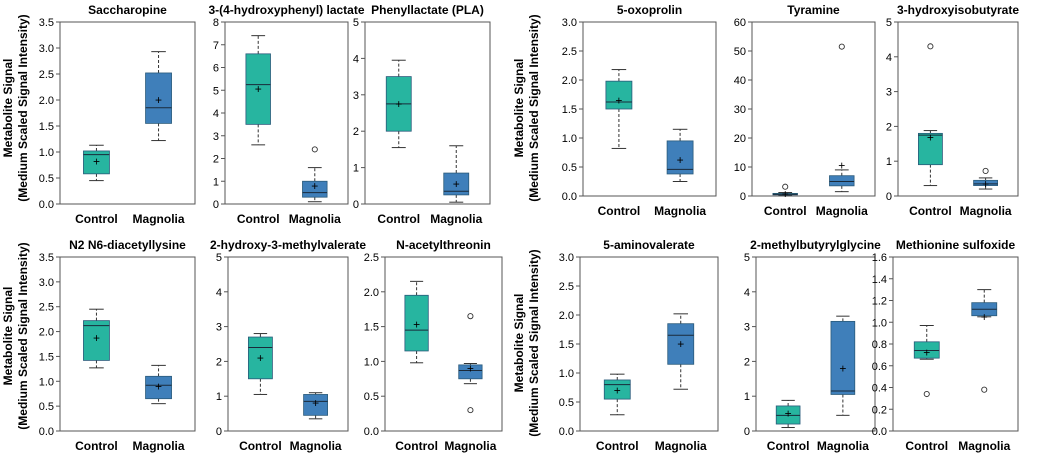  Describe the element at coordinates (740, 23) in the screenshot. I see `y-tick-label: 60` at that location.